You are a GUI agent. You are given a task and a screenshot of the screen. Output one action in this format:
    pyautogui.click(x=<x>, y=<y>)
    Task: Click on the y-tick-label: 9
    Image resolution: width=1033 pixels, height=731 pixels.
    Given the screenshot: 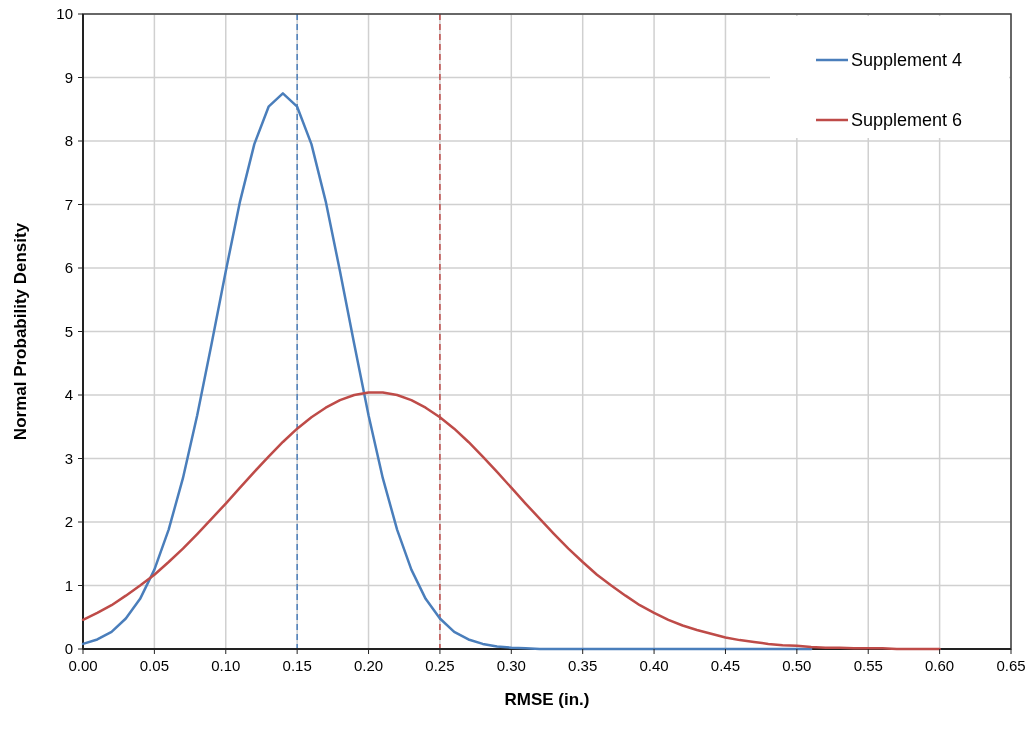 What is the action you would take?
    pyautogui.click(x=68, y=77)
    